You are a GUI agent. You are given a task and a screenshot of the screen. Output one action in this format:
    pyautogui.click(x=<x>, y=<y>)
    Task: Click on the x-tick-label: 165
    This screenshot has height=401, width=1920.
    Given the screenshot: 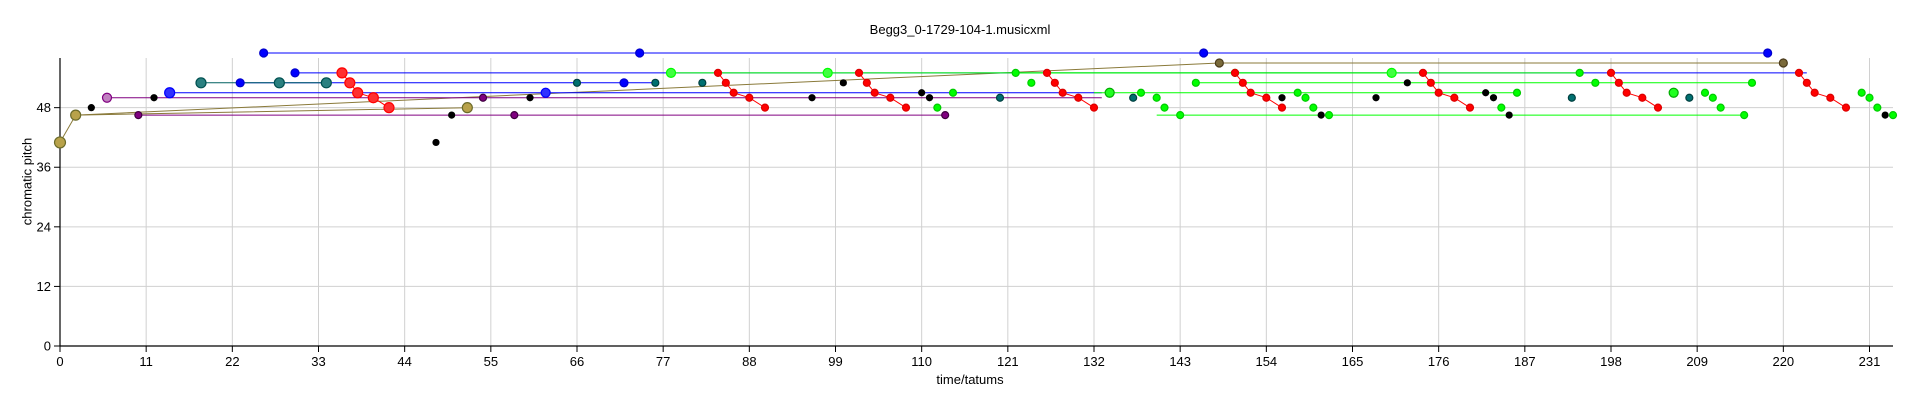 What is the action you would take?
    pyautogui.click(x=1353, y=361)
    